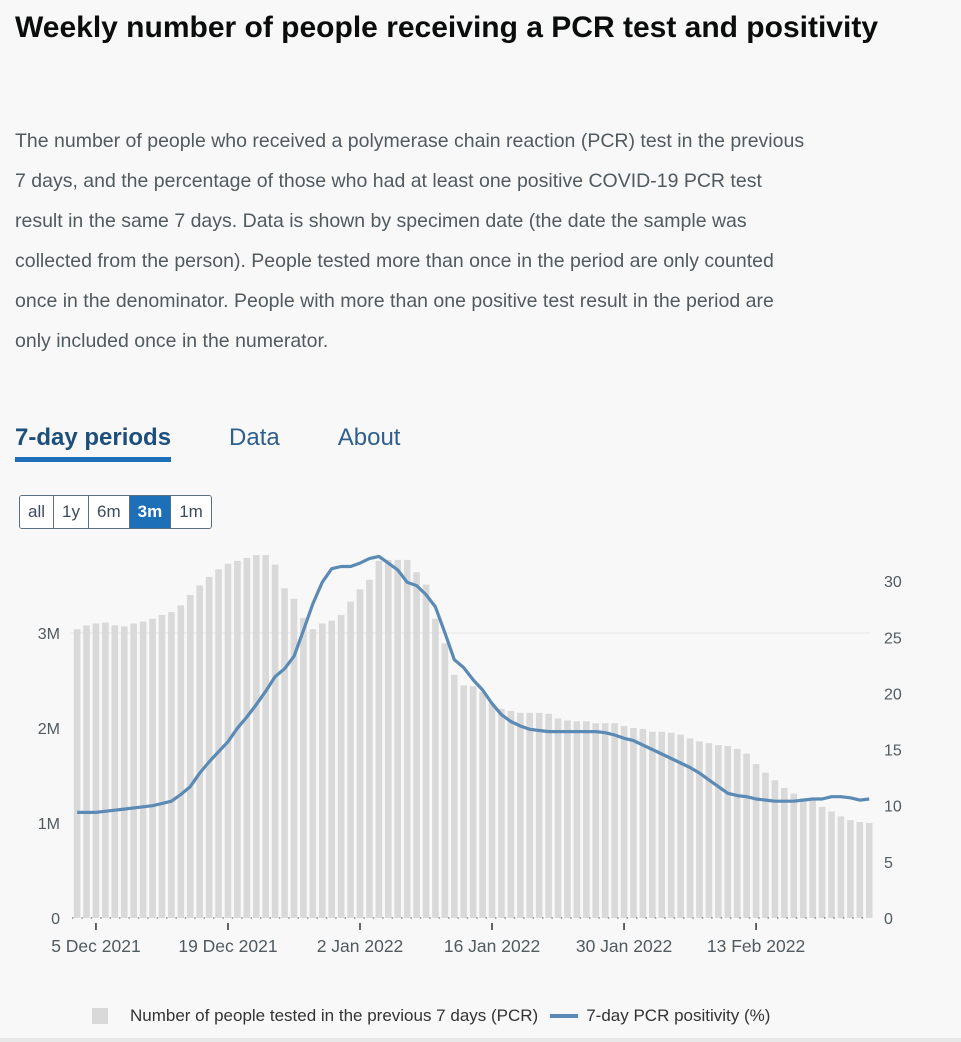  I want to click on y-right-tick-label: 15, so click(893, 751).